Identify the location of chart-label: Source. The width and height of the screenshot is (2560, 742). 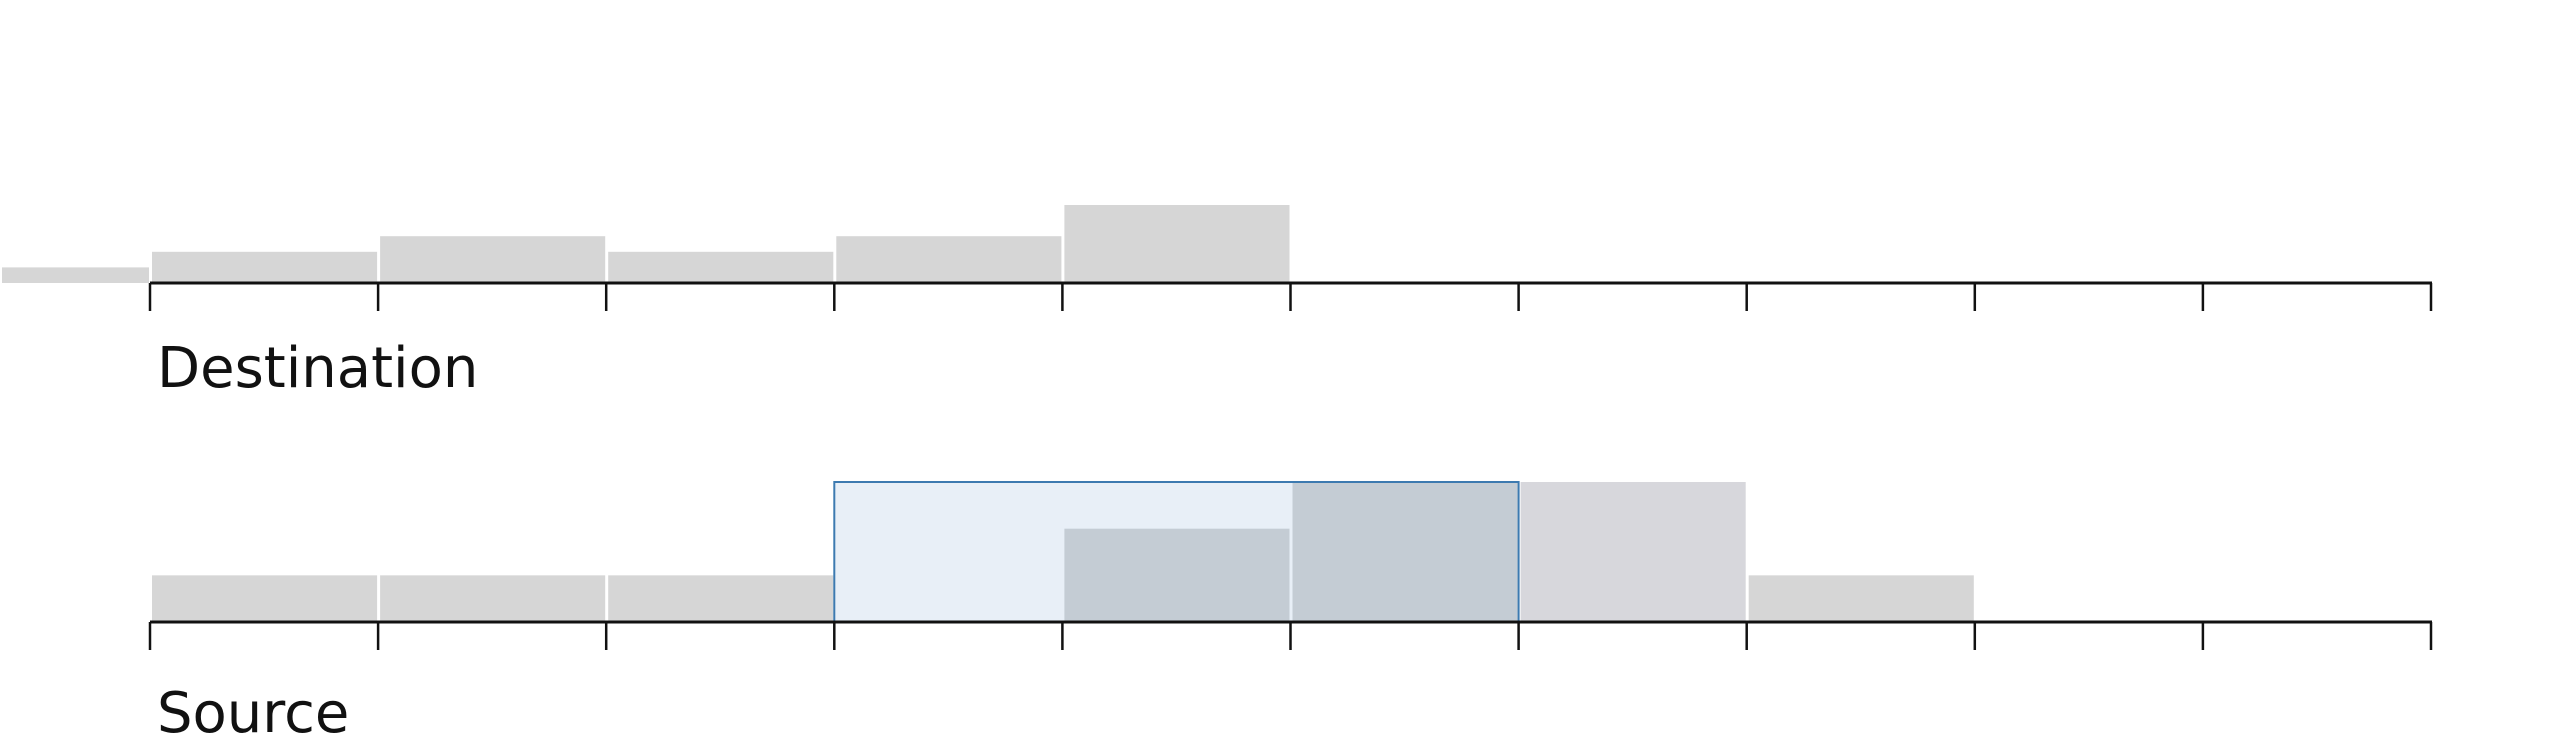
(253, 711).